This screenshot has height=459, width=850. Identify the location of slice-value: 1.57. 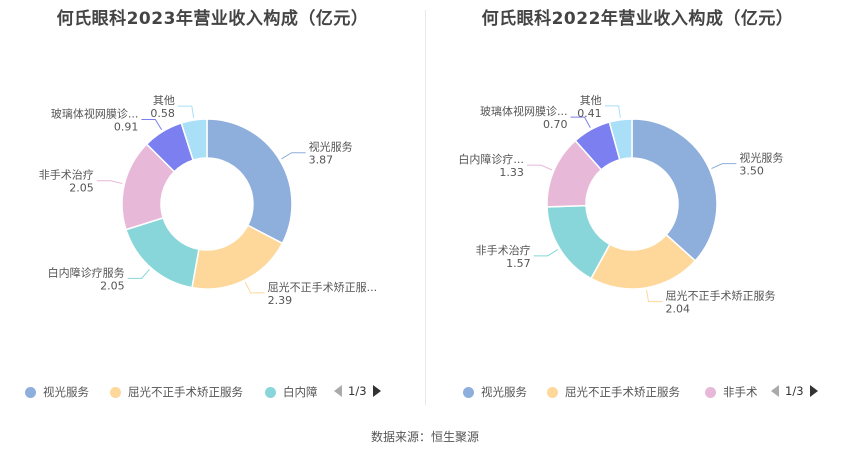
(518, 263).